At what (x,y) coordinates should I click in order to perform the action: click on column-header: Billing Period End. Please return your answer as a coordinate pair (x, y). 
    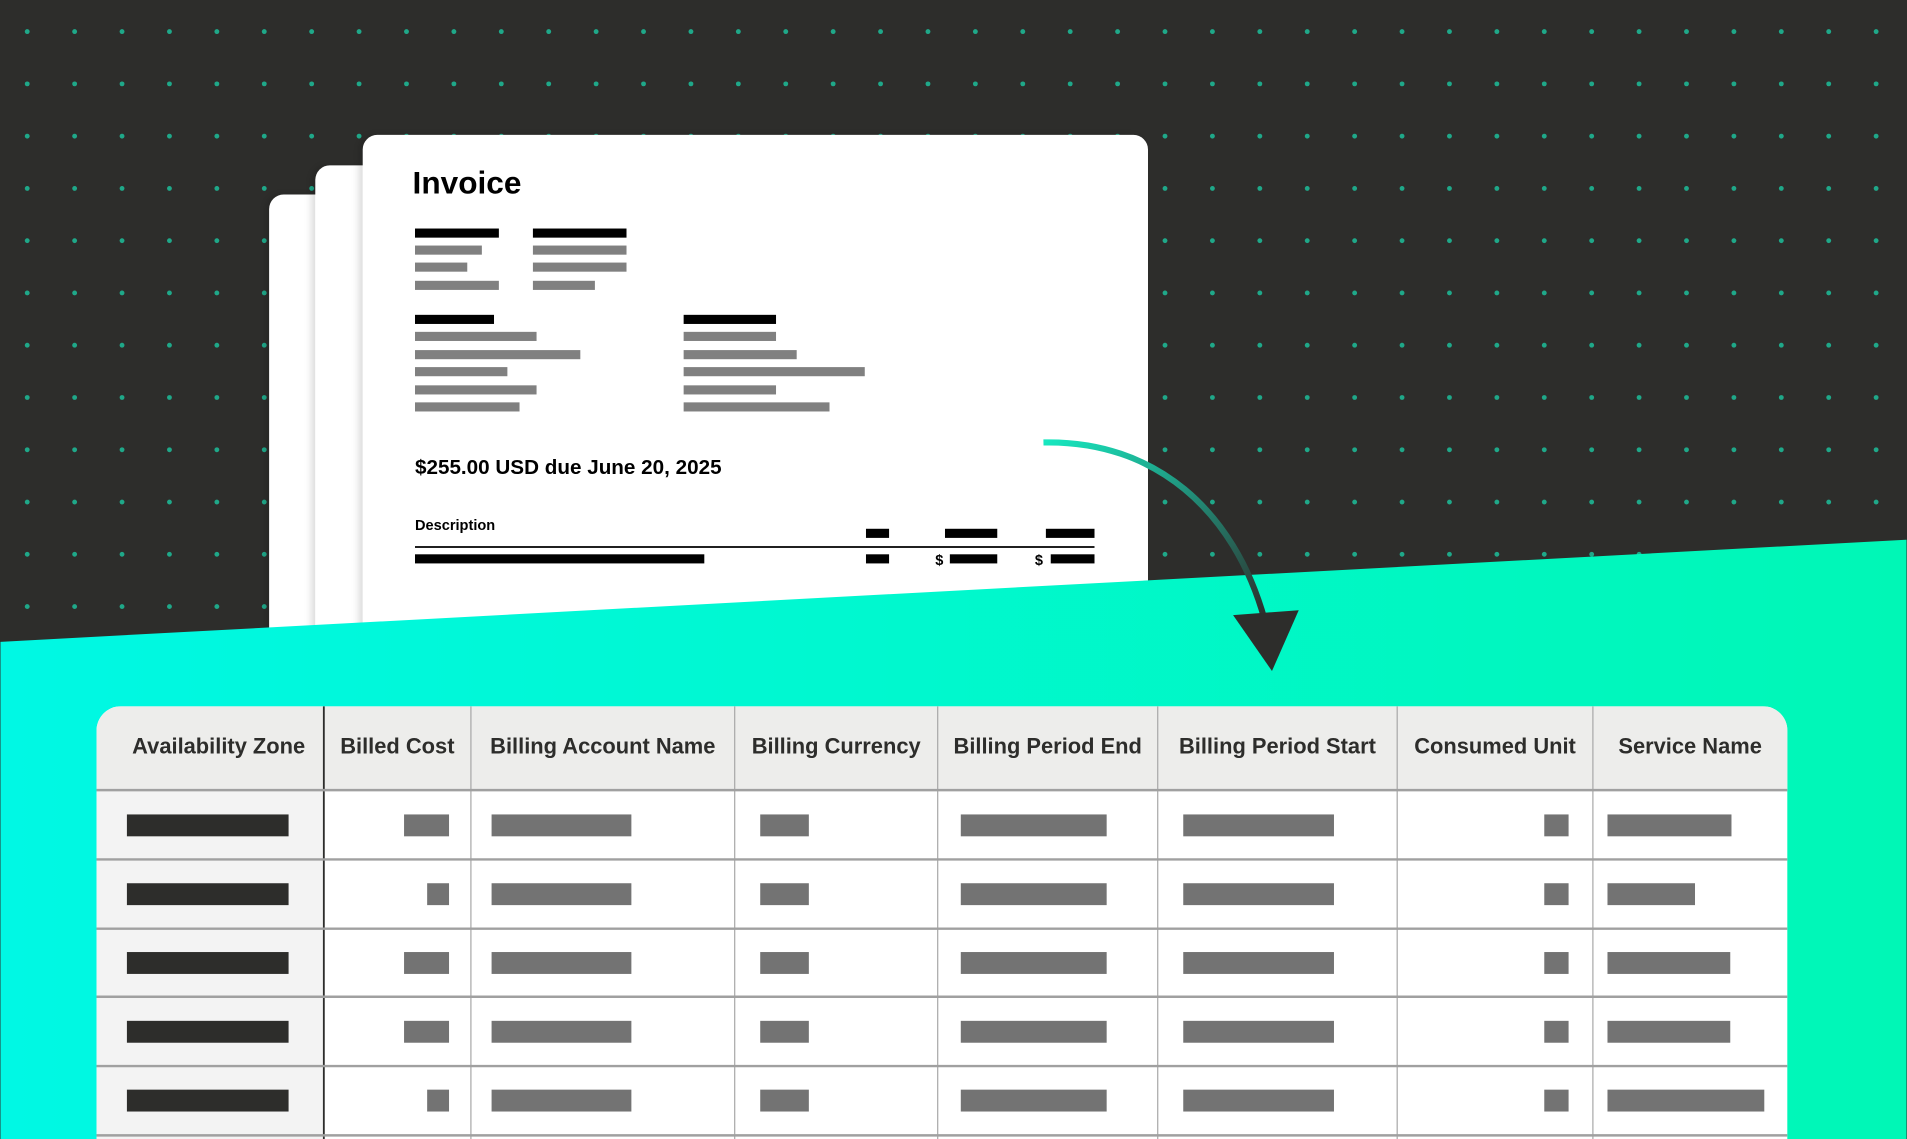
    Looking at the image, I should click on (1048, 746).